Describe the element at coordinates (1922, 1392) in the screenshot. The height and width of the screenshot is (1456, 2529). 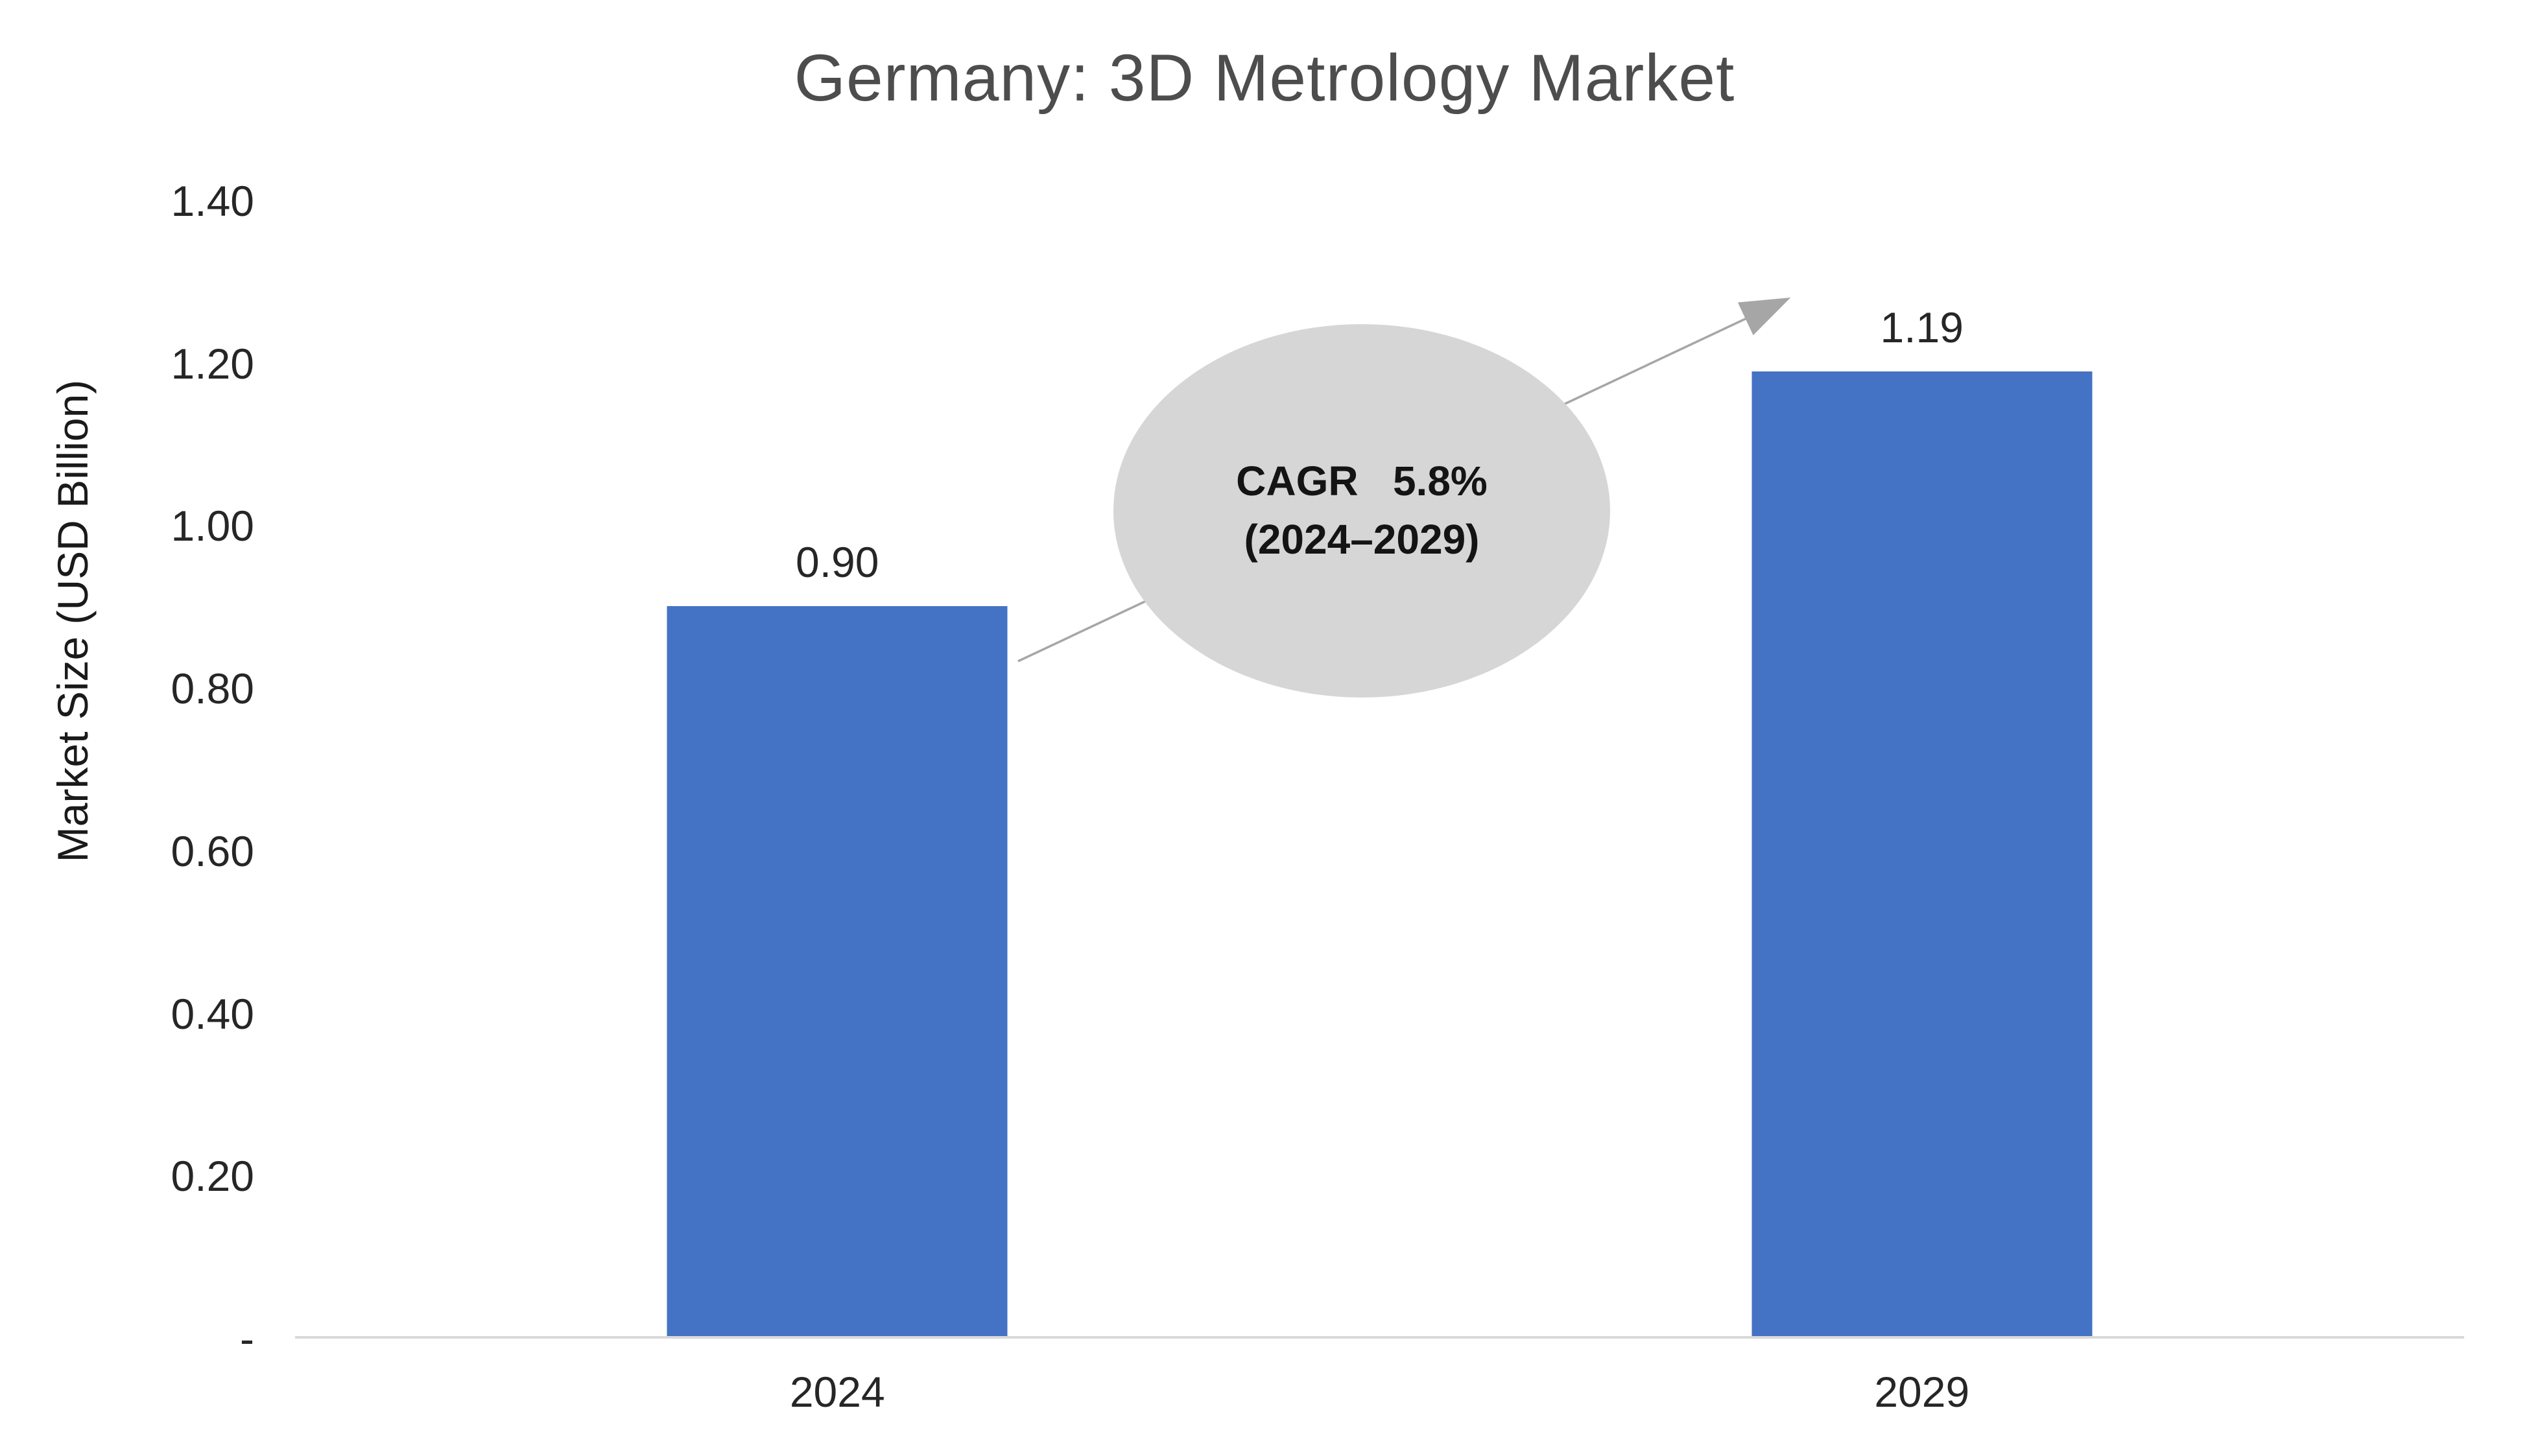
I see `x-axis-label-2029: 2029` at that location.